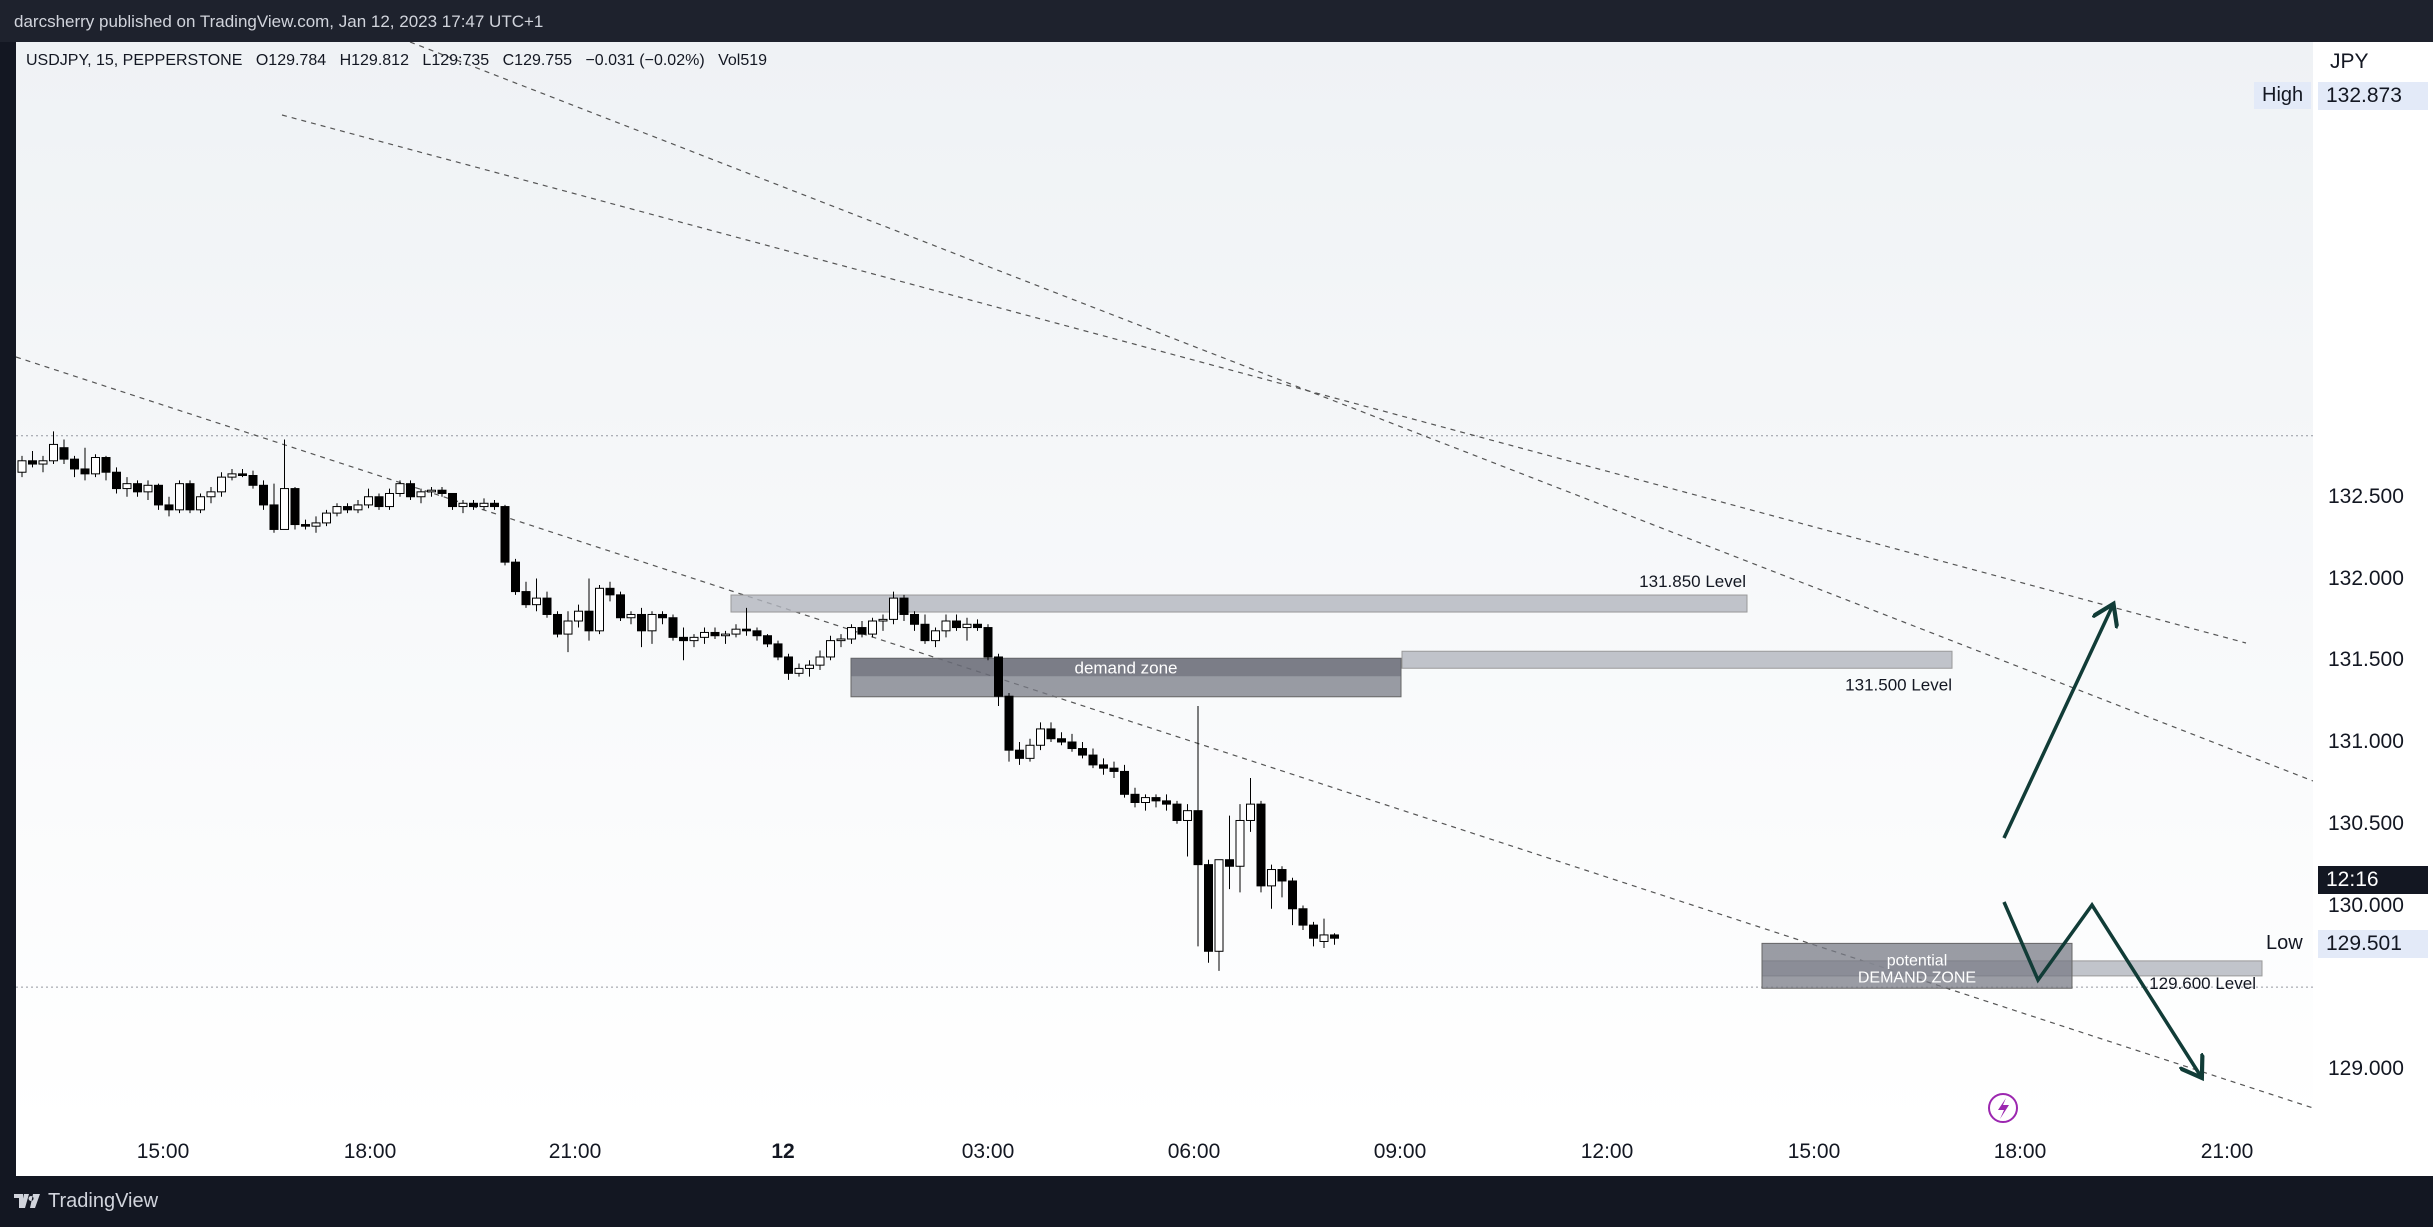 This screenshot has width=2433, height=1227. Describe the element at coordinates (783, 1151) in the screenshot. I see `x-tick-label: 12` at that location.